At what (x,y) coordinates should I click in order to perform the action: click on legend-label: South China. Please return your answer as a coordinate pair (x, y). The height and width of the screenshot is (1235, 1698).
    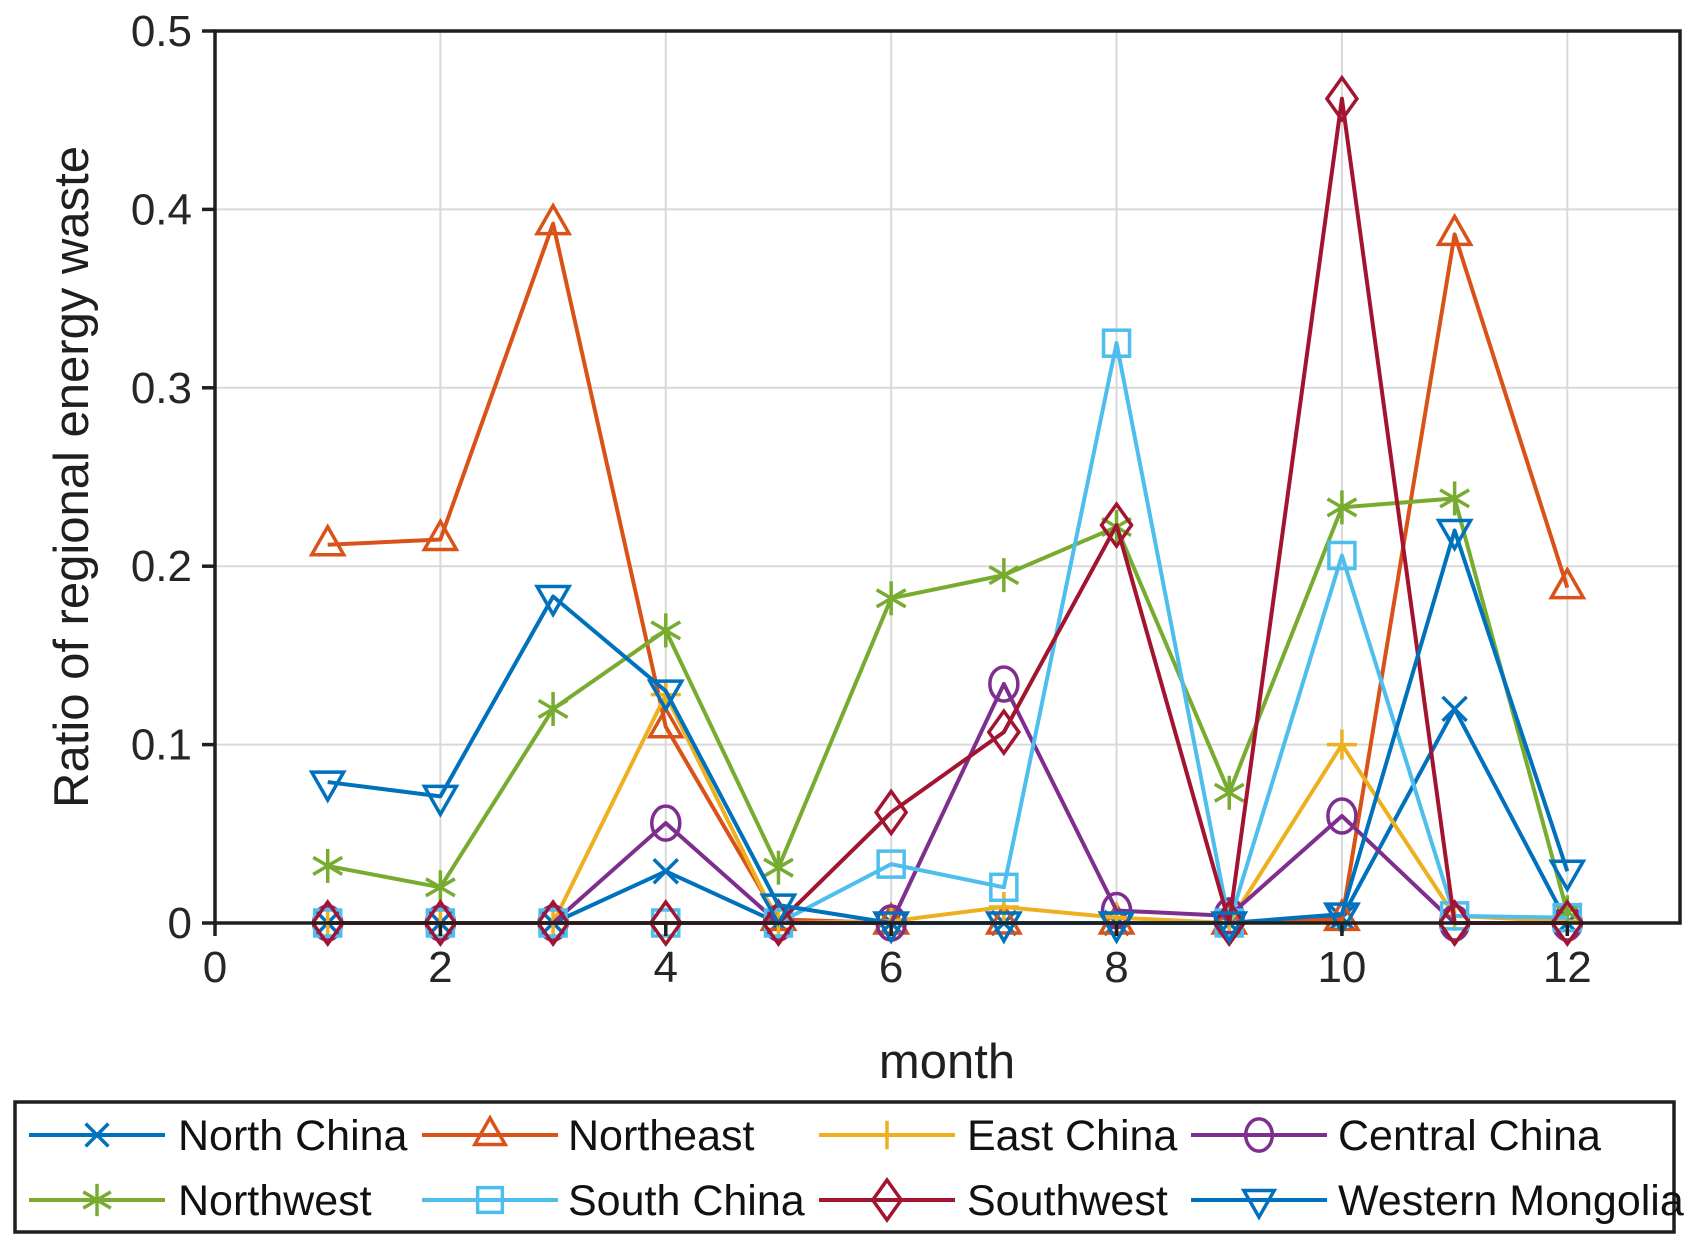
    Looking at the image, I should click on (686, 1201).